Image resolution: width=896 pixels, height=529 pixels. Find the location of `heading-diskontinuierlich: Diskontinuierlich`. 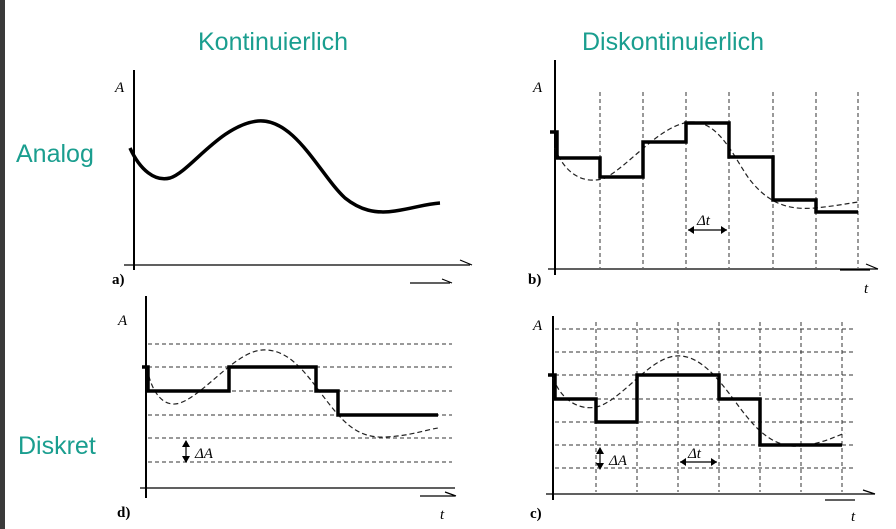

heading-diskontinuierlich: Diskontinuierlich is located at coordinates (673, 42).